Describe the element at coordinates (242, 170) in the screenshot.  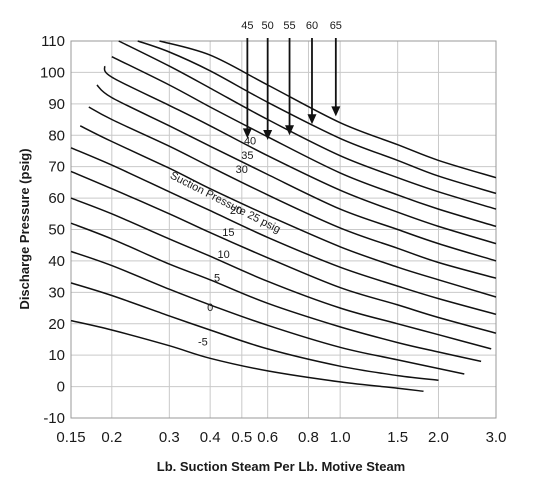
I see `curve-label: 30` at that location.